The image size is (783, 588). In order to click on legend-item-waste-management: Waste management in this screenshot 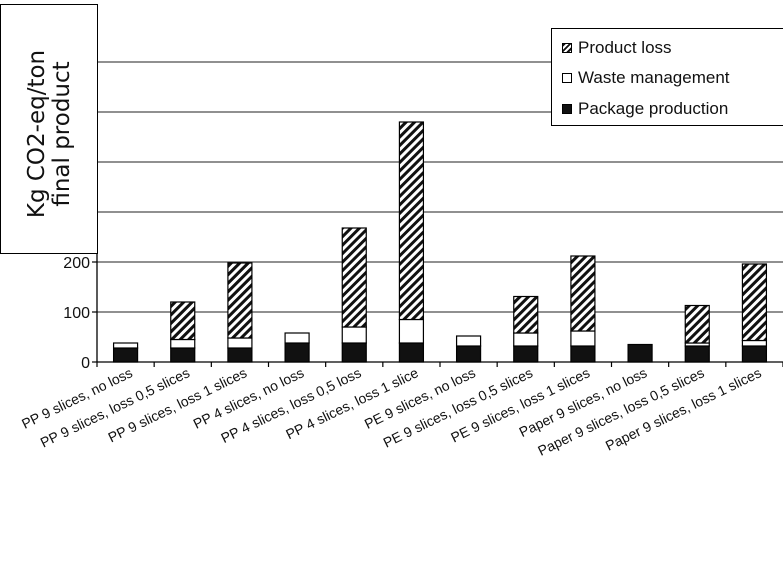, I will do `click(646, 78)`.